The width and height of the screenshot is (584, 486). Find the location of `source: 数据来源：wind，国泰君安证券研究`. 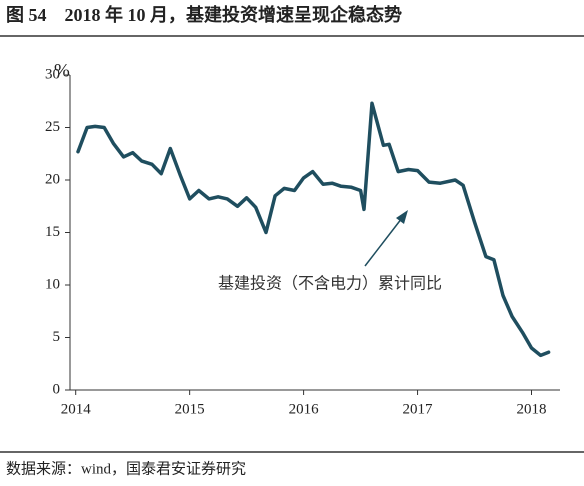

source: 数据来源：wind，国泰君安证券研究 is located at coordinates (126, 468).